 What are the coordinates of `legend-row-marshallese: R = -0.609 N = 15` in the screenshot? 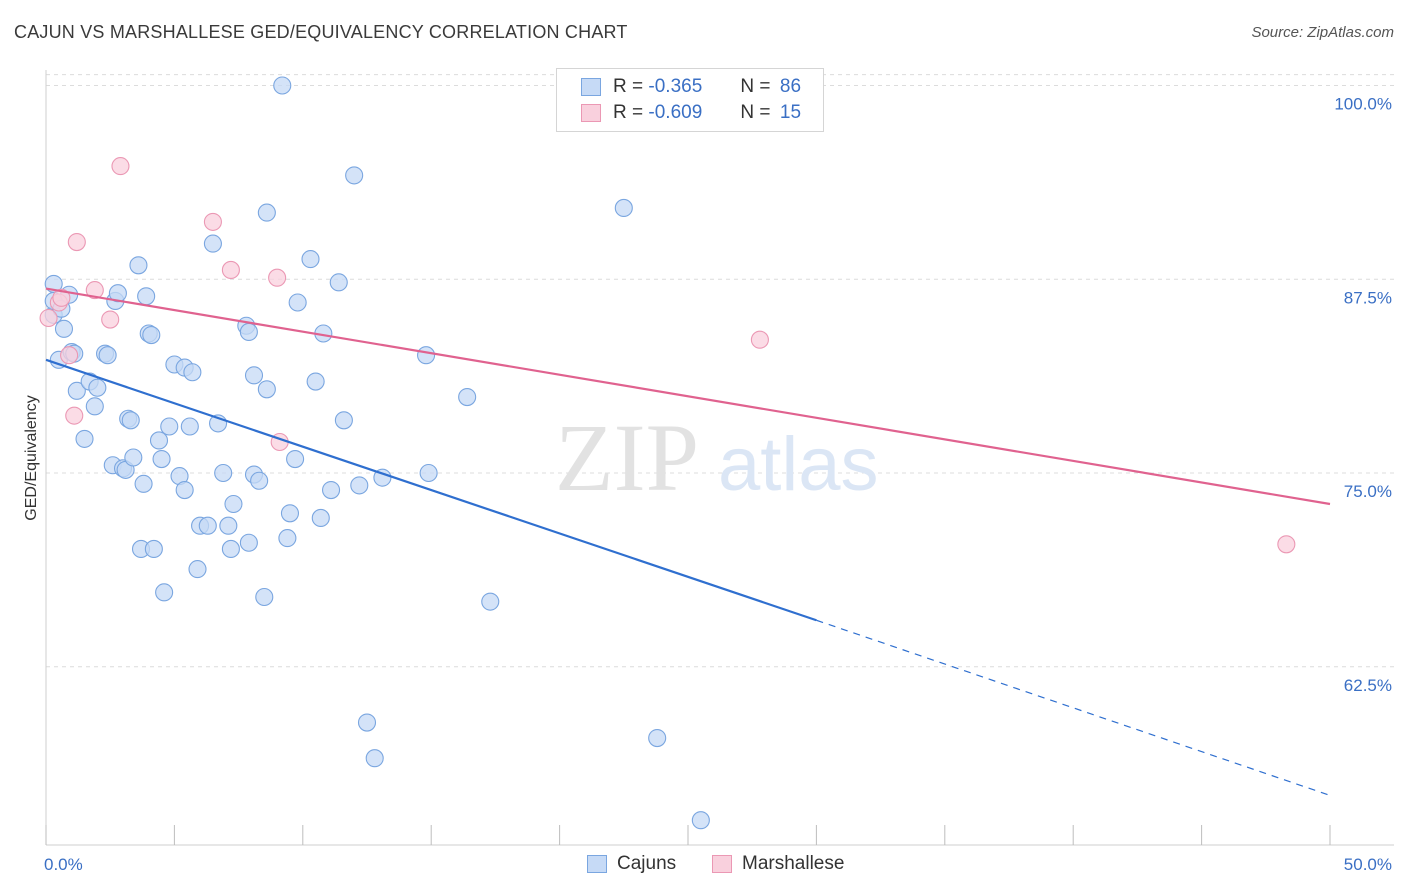 It's located at (696, 113).